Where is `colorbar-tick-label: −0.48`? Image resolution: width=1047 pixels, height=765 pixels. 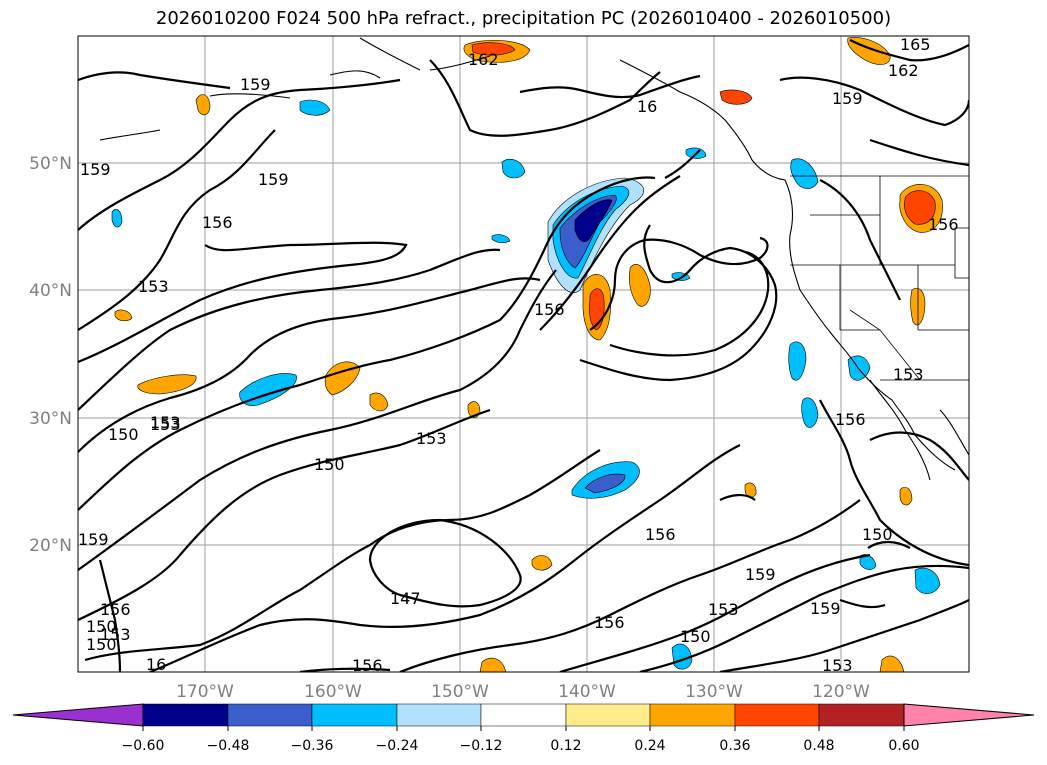 colorbar-tick-label: −0.48 is located at coordinates (228, 746).